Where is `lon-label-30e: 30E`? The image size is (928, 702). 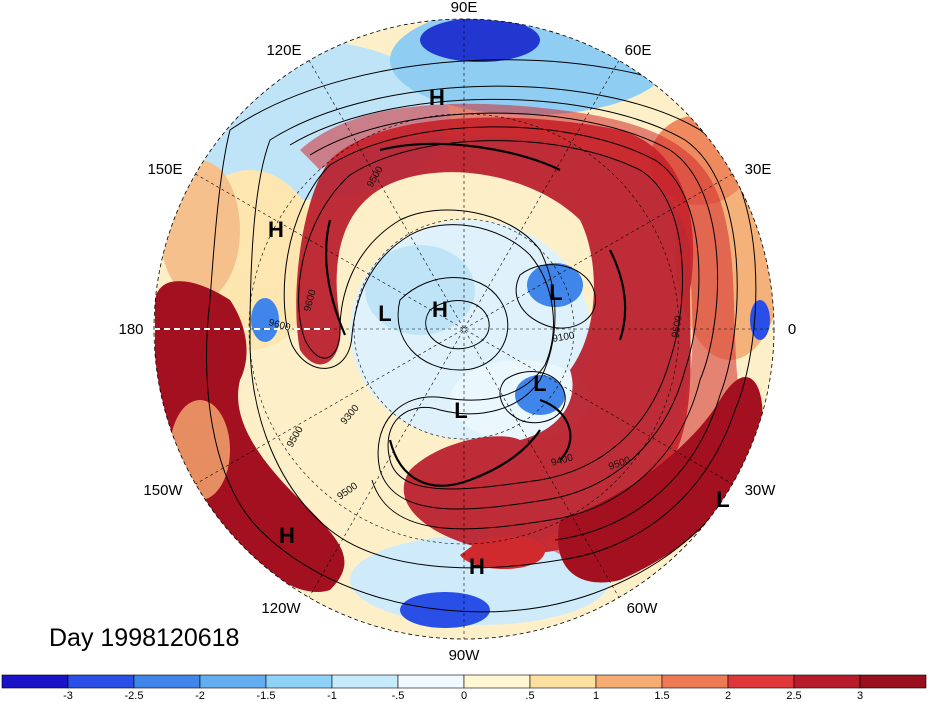 lon-label-30e: 30E is located at coordinates (758, 169).